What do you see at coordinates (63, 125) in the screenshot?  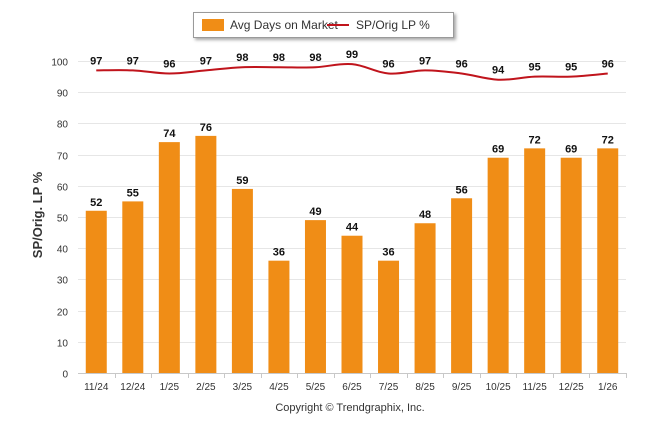 I see `y-tick-label: 80` at bounding box center [63, 125].